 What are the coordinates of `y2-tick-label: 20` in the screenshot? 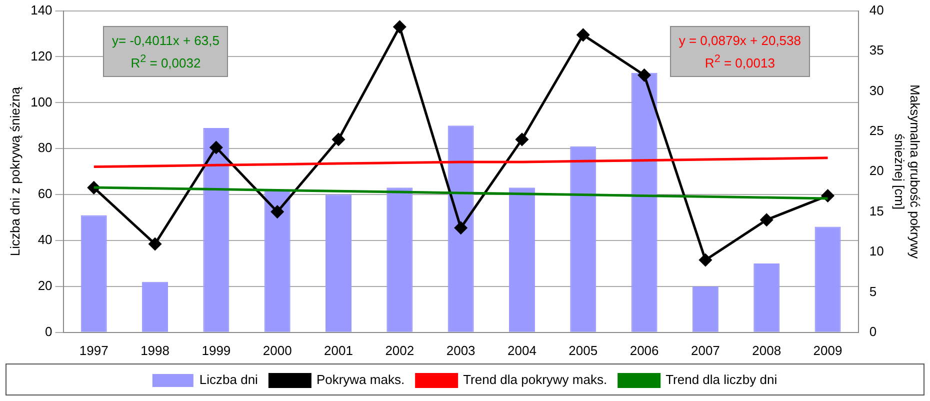 It's located at (876, 170).